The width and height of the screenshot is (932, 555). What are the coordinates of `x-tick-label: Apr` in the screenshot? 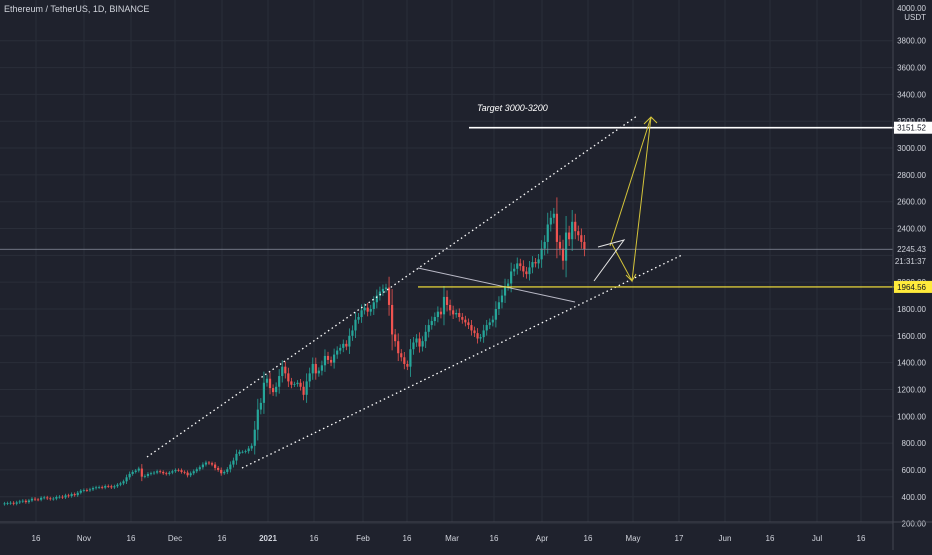 It's located at (542, 538).